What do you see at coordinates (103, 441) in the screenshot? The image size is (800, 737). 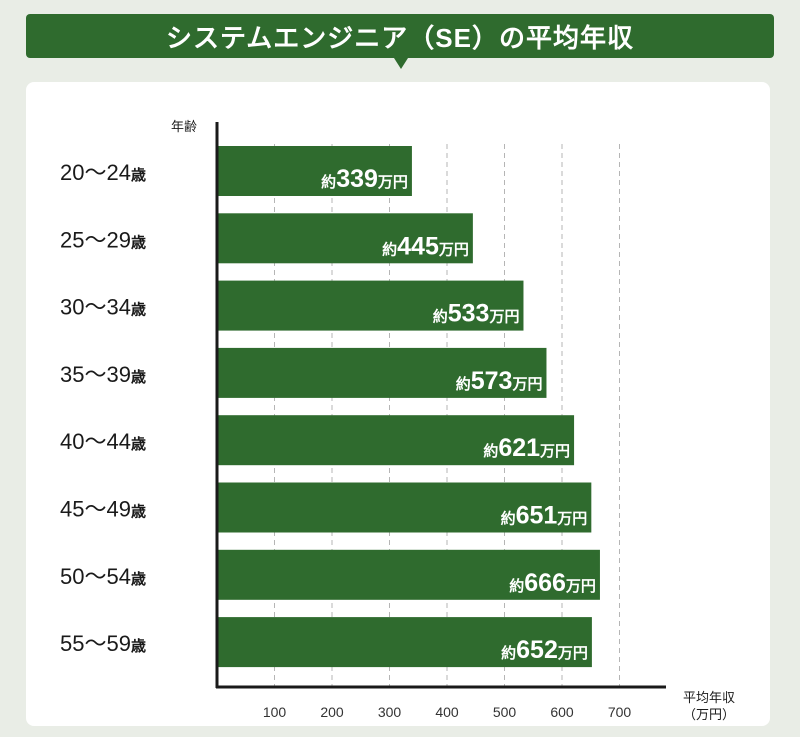 I see `category-label: 40〜44歳` at bounding box center [103, 441].